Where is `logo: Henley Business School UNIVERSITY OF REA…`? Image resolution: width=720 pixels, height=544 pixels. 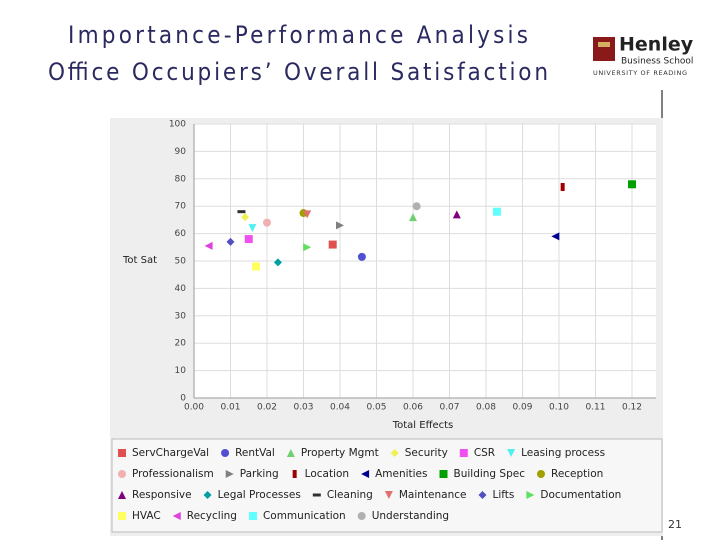 logo: Henley Business School UNIVERSITY OF REA… is located at coordinates (643, 55).